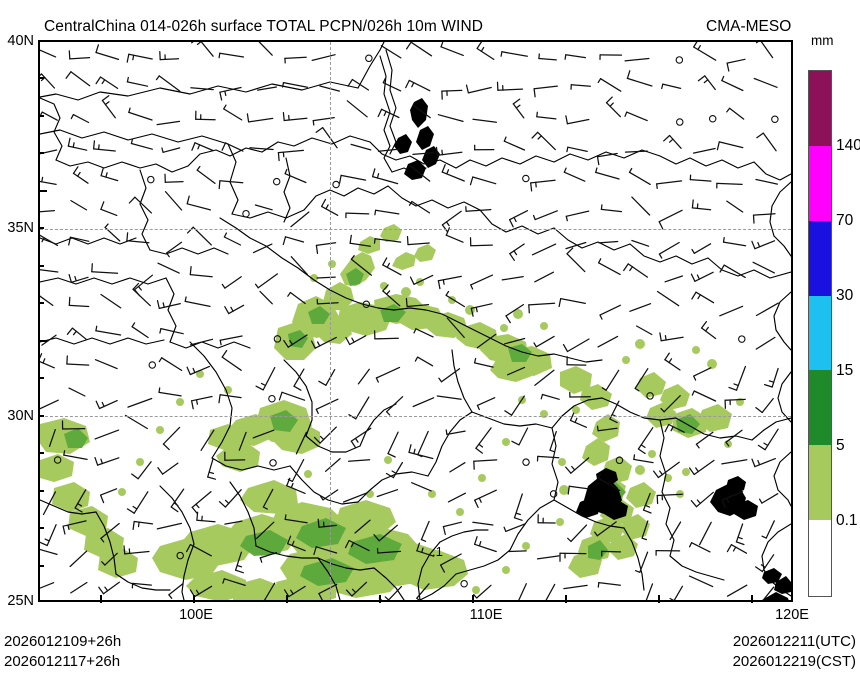  I want to click on colorbar-tick-70: 70, so click(845, 221).